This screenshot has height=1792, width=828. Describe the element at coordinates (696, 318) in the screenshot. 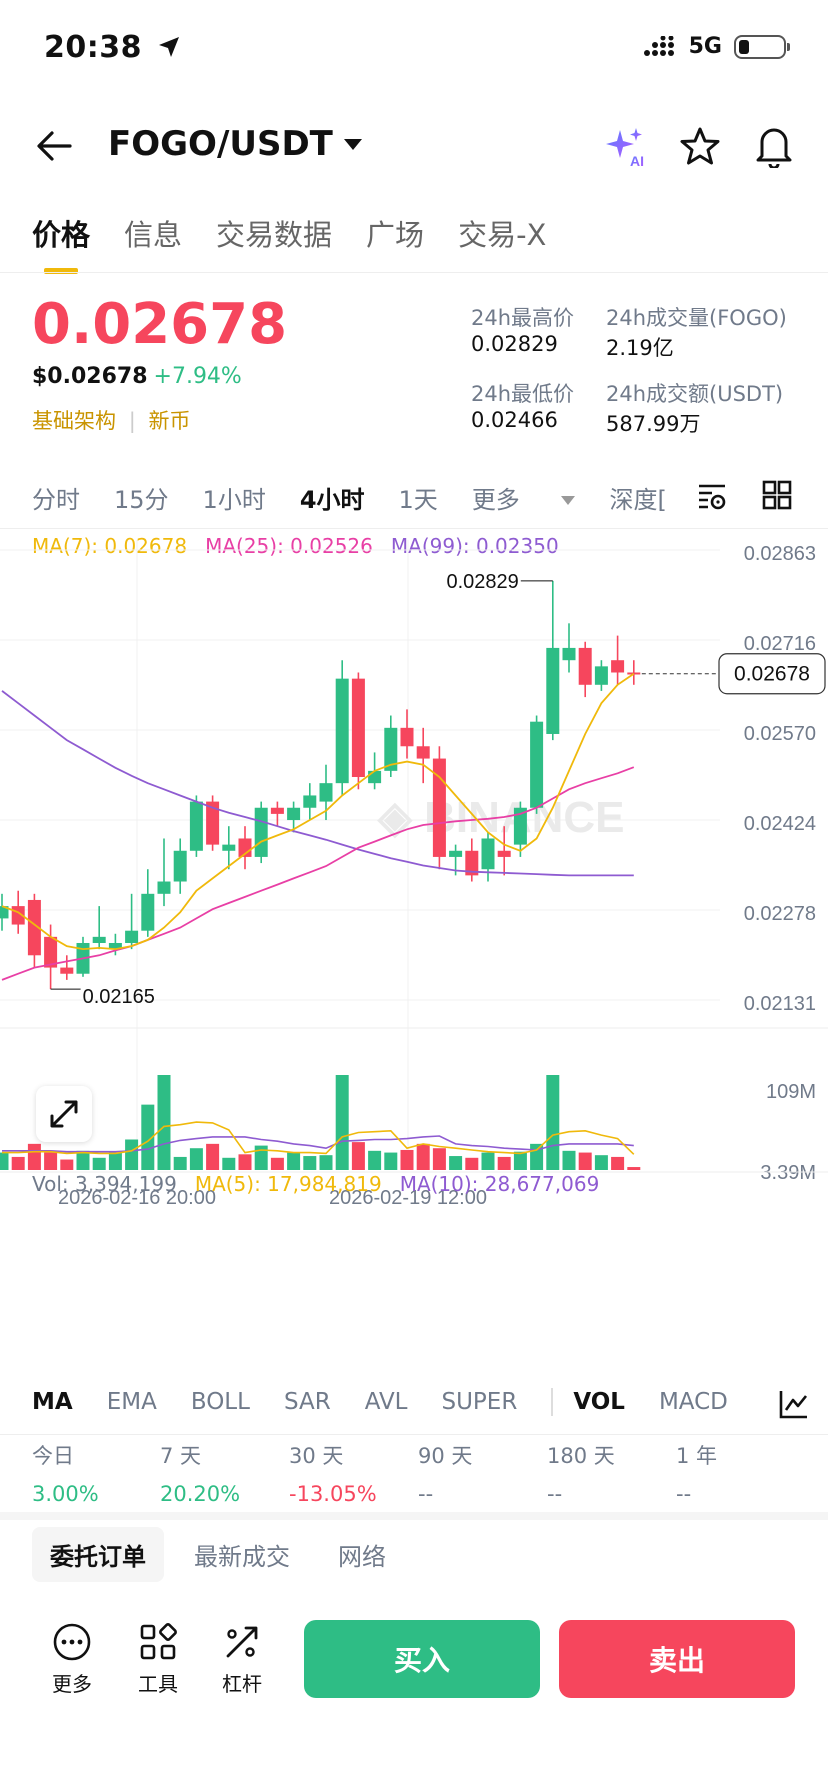

I see `volume-label: 24h成交量(FOGO)` at that location.